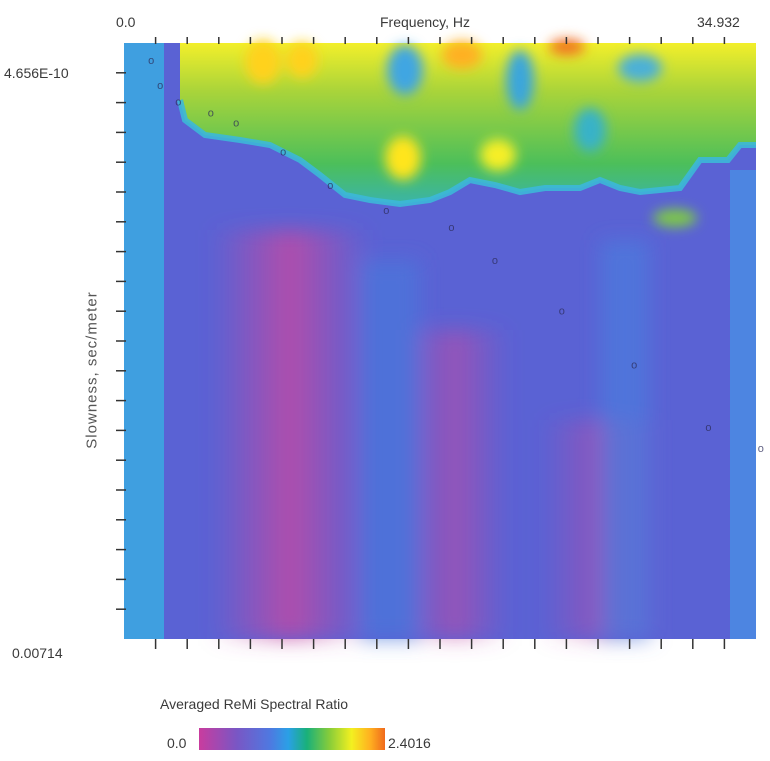  What do you see at coordinates (144, 341) in the screenshot?
I see `heatmap-left-strip` at bounding box center [144, 341].